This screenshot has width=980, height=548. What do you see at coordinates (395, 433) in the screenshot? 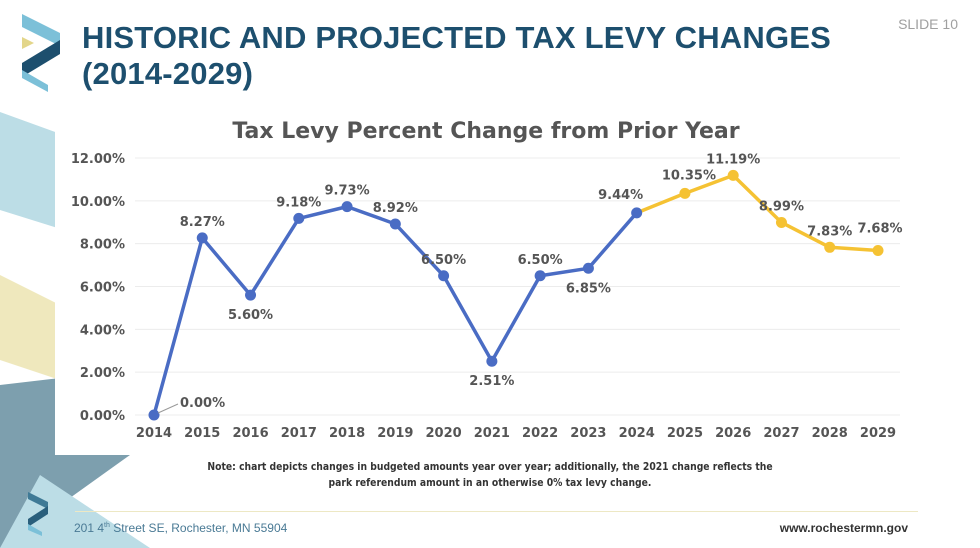
I see `x-tick-label: 2019` at bounding box center [395, 433].